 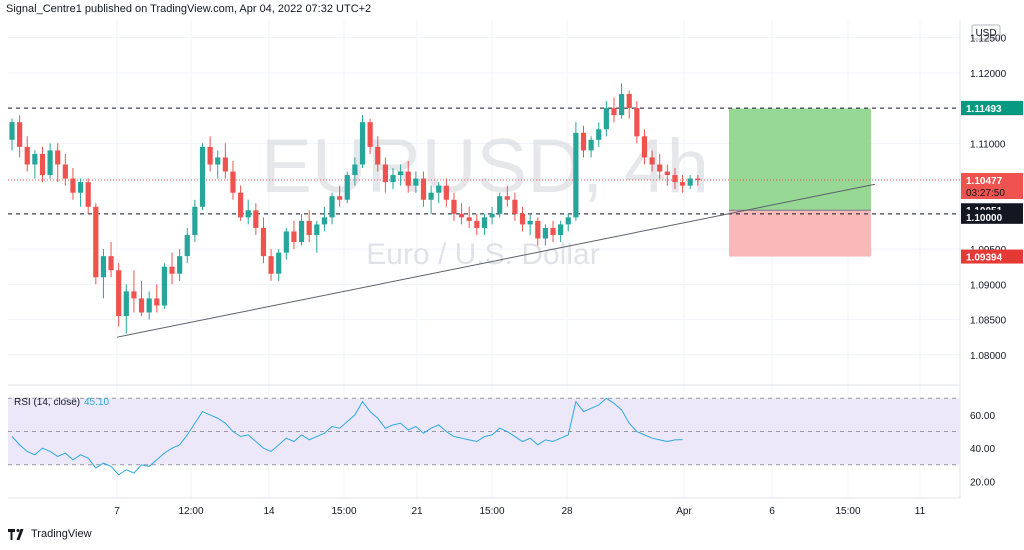 I want to click on symbol-watermark: EURUSD, 4h Euro / U.S. Dollar, so click(x=485, y=197).